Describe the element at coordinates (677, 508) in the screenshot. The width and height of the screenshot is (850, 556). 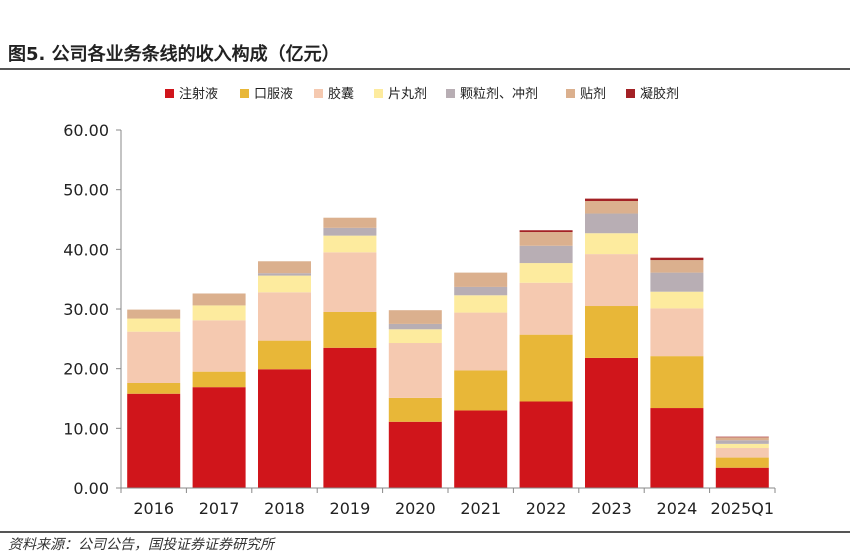
I see `x-tick-label: 2024` at that location.